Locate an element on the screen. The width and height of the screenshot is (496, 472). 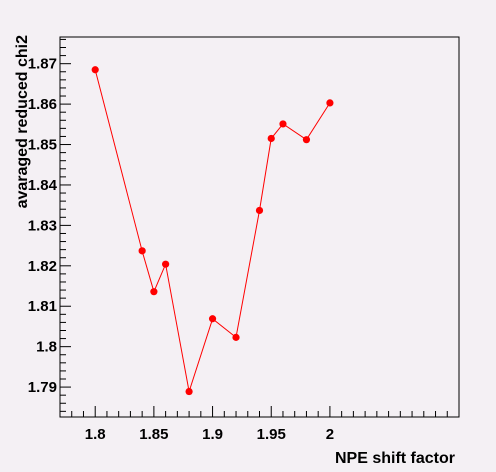
x-tick-label: 1.9 is located at coordinates (212, 434).